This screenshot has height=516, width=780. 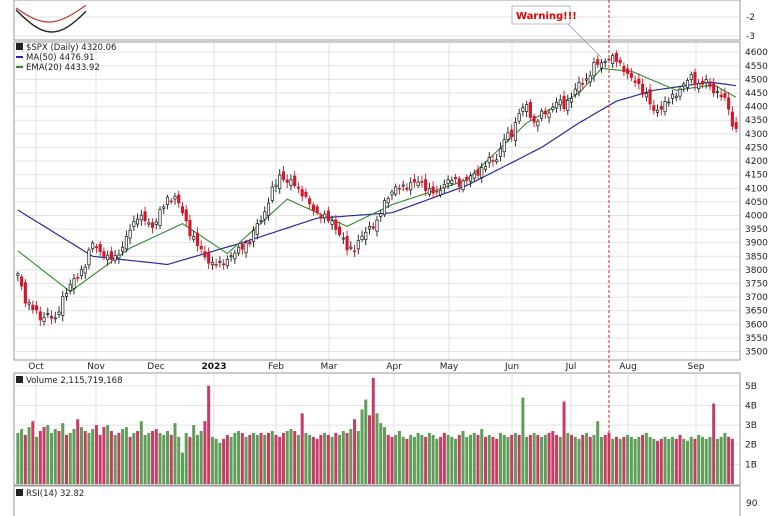 What do you see at coordinates (756, 353) in the screenshot?
I see `price-tick-label: 3500` at bounding box center [756, 353].